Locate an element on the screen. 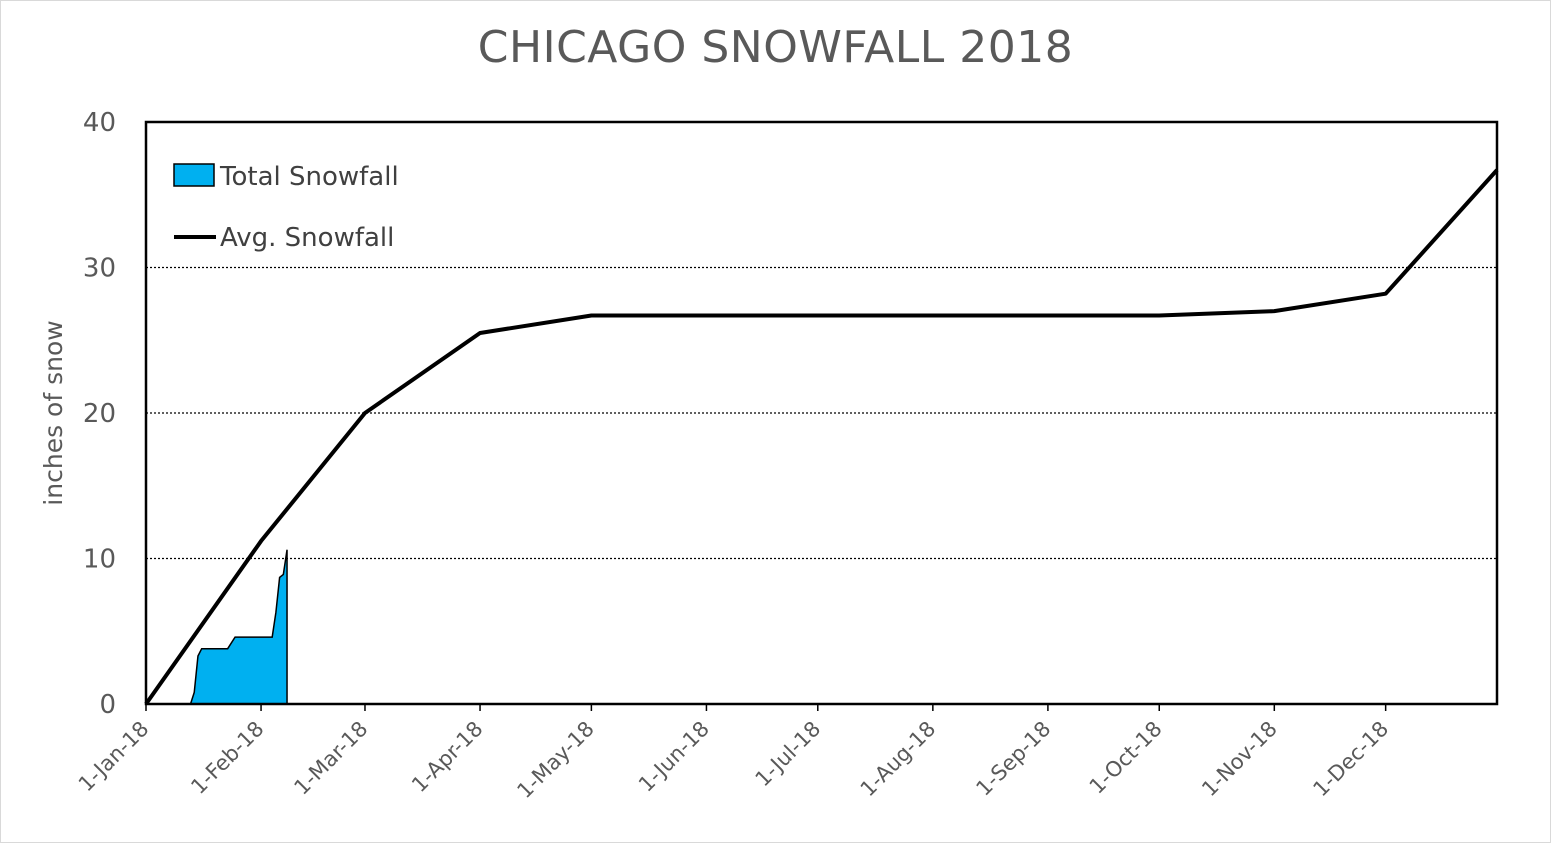 Image resolution: width=1551 pixels, height=843 pixels. x-tick-label: 1-Aug-18 is located at coordinates (898, 759).